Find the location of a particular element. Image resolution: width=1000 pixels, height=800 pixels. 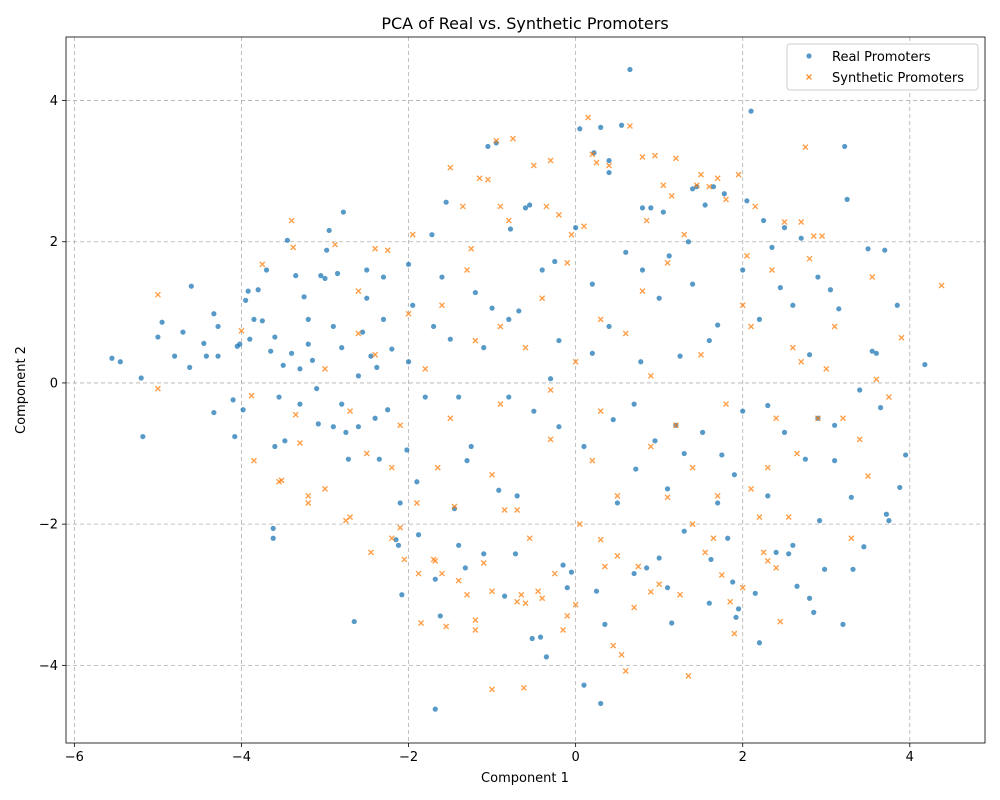

legend-box is located at coordinates (882, 67).